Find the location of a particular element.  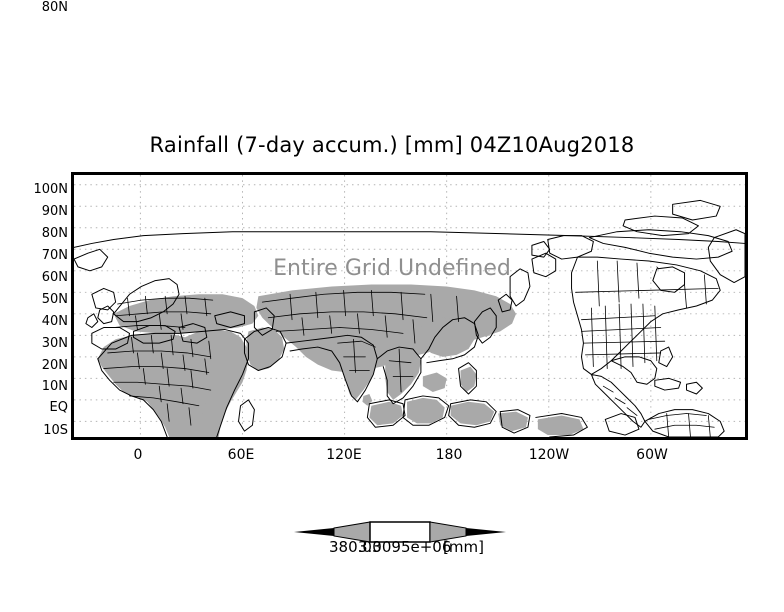

colorbar-units-label: [mm] is located at coordinates (463, 547).